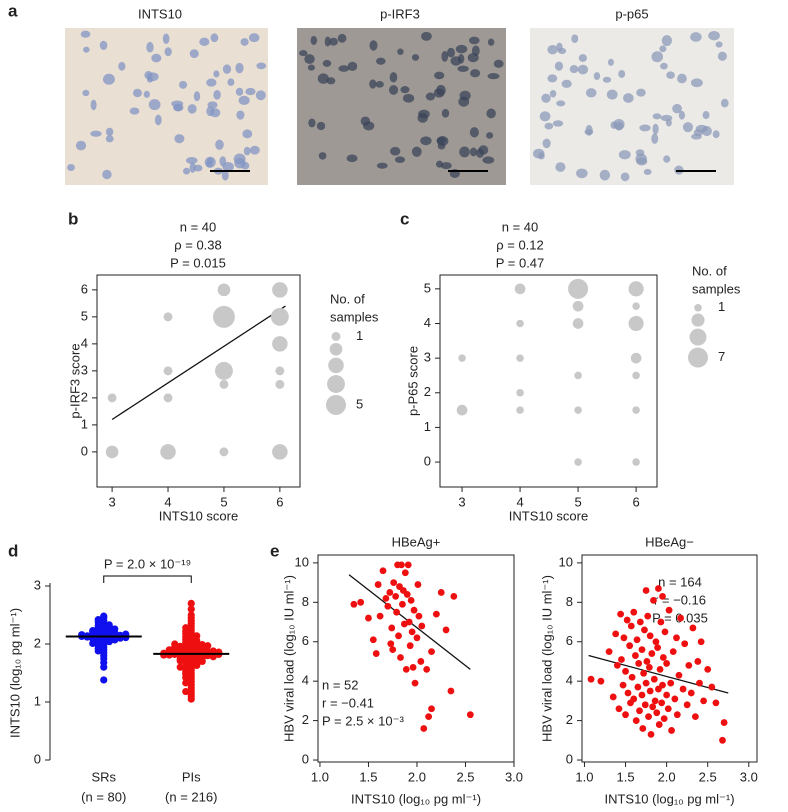 The image size is (788, 812). Describe the element at coordinates (461, 501) in the screenshot. I see `x-tick-label: 3` at that location.